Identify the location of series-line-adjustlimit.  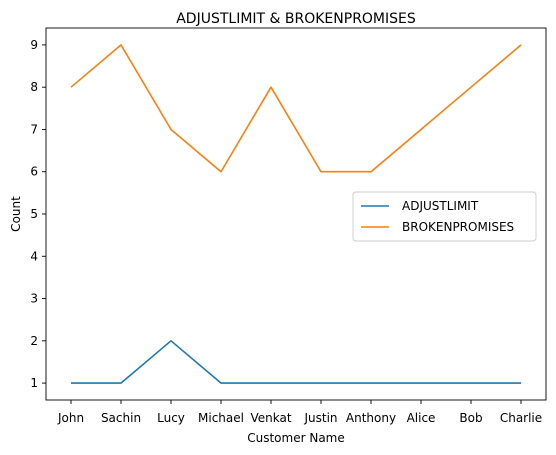
(296, 362).